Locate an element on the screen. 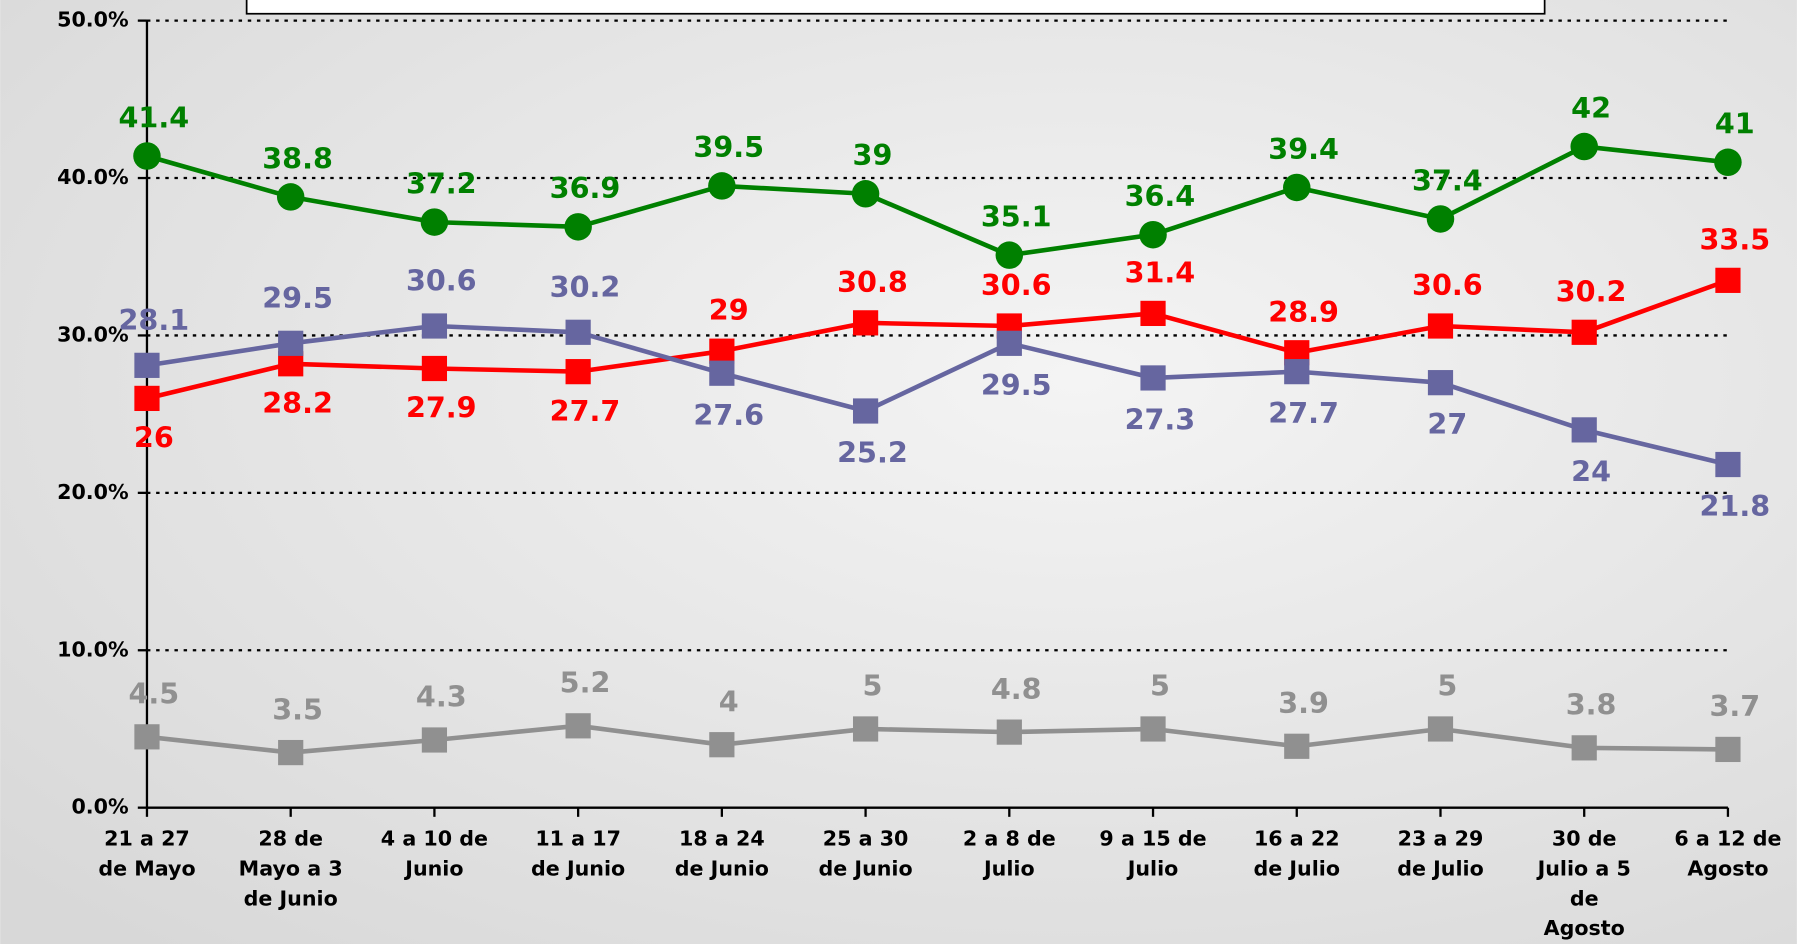  data-label: 42 is located at coordinates (1591, 108).